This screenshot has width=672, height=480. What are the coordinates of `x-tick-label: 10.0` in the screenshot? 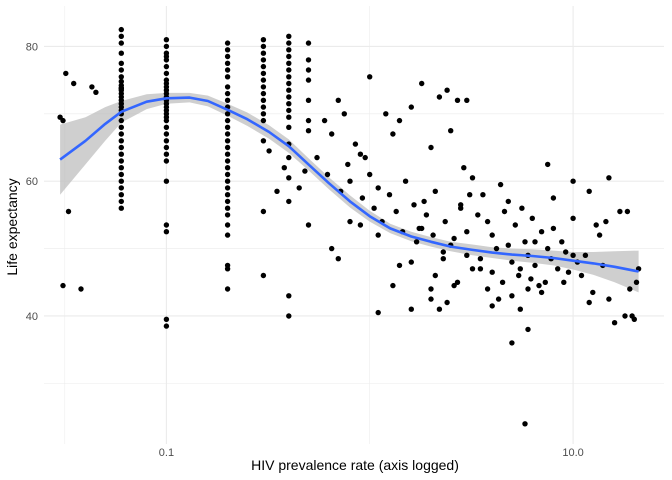 It's located at (572, 453).